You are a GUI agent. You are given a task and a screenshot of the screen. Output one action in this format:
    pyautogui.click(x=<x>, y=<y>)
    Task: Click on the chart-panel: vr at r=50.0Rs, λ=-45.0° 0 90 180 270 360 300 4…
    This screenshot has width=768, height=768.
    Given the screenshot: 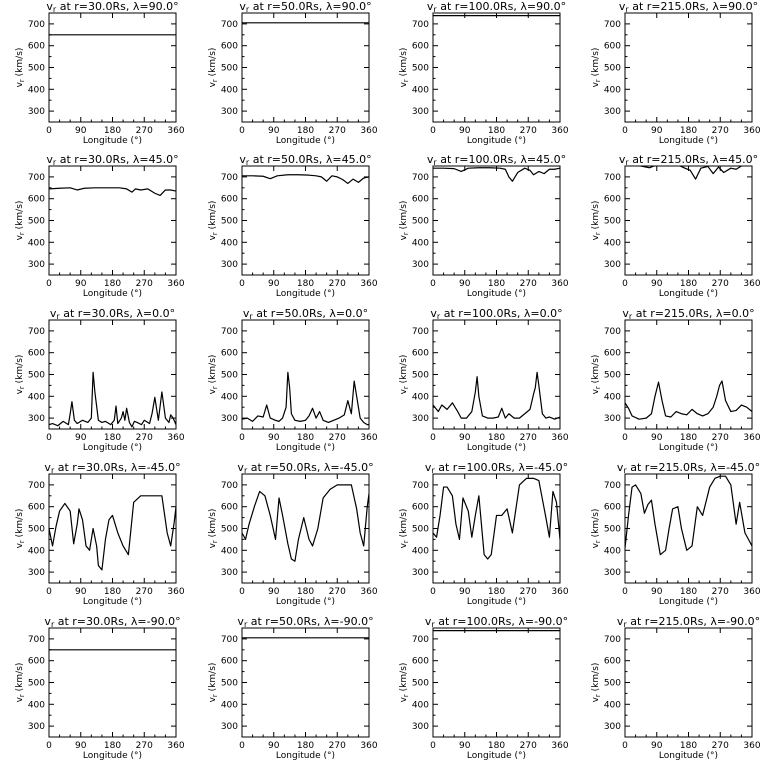 What is the action you would take?
    pyautogui.click(x=293, y=534)
    